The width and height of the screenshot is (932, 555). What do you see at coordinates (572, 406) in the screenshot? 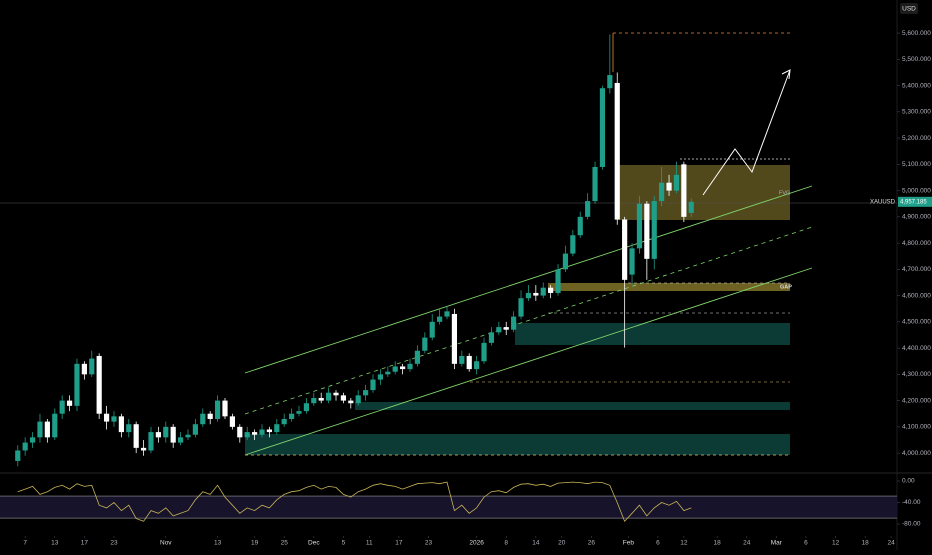
I see `demand-zone` at bounding box center [572, 406].